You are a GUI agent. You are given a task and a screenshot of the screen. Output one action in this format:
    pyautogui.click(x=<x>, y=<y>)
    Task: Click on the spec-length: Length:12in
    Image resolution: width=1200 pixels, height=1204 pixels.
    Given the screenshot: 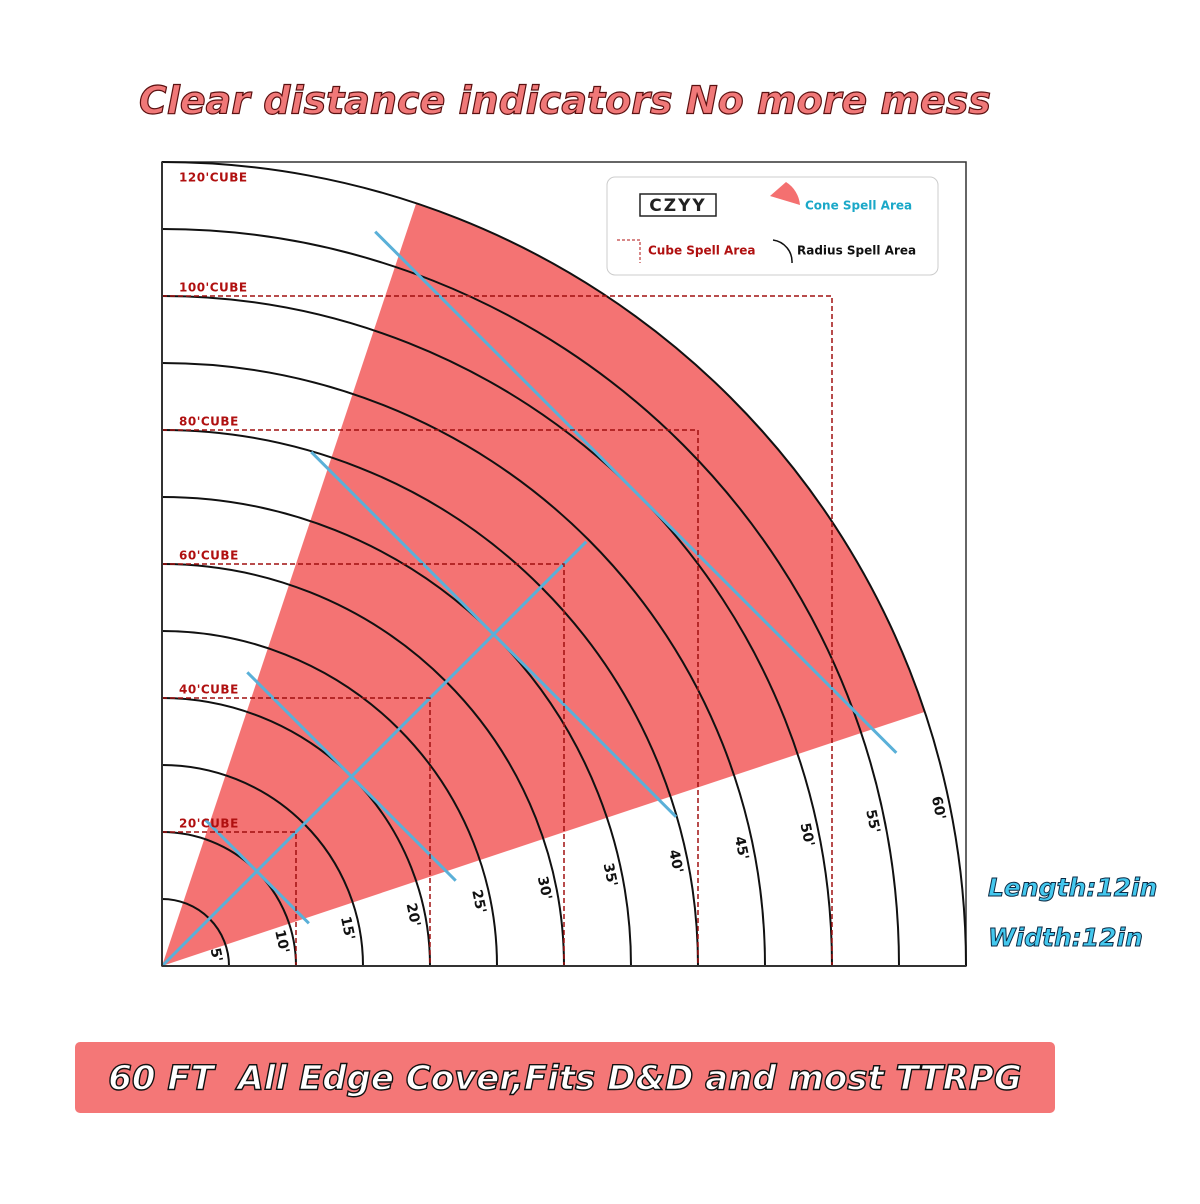 What is the action you would take?
    pyautogui.click(x=1072, y=887)
    